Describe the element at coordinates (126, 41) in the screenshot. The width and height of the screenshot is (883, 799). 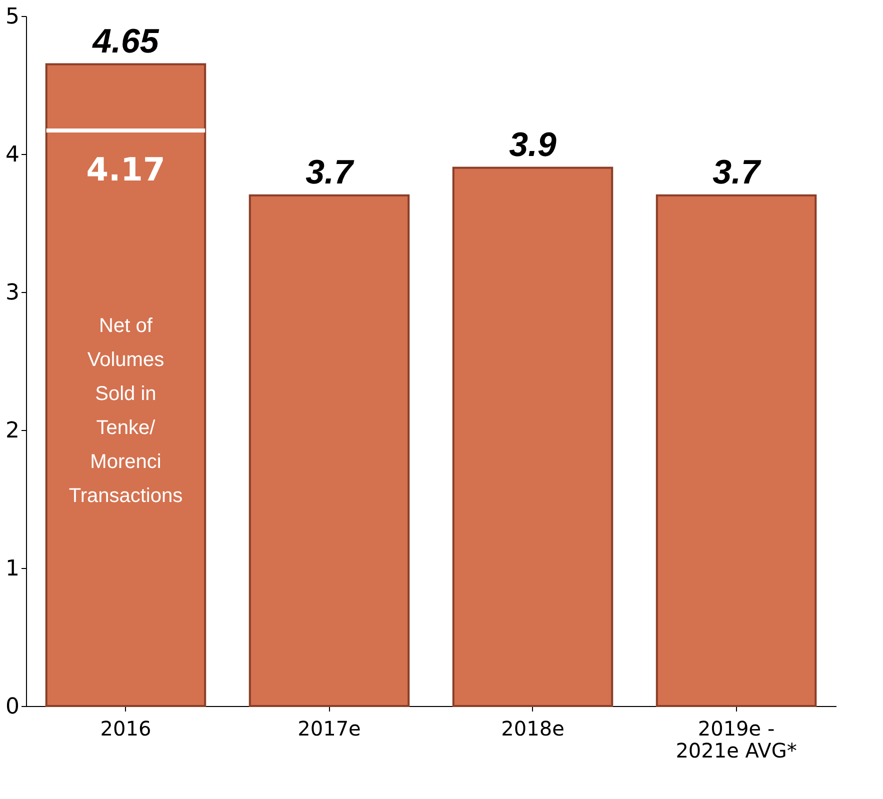
I see `data-label: 4.65` at that location.